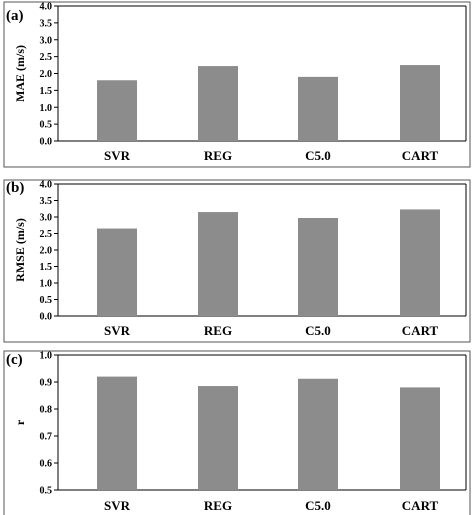 This screenshot has width=474, height=515. Describe the element at coordinates (20, 73) in the screenshot. I see `y-axis-label: MAE (m/s)` at that location.